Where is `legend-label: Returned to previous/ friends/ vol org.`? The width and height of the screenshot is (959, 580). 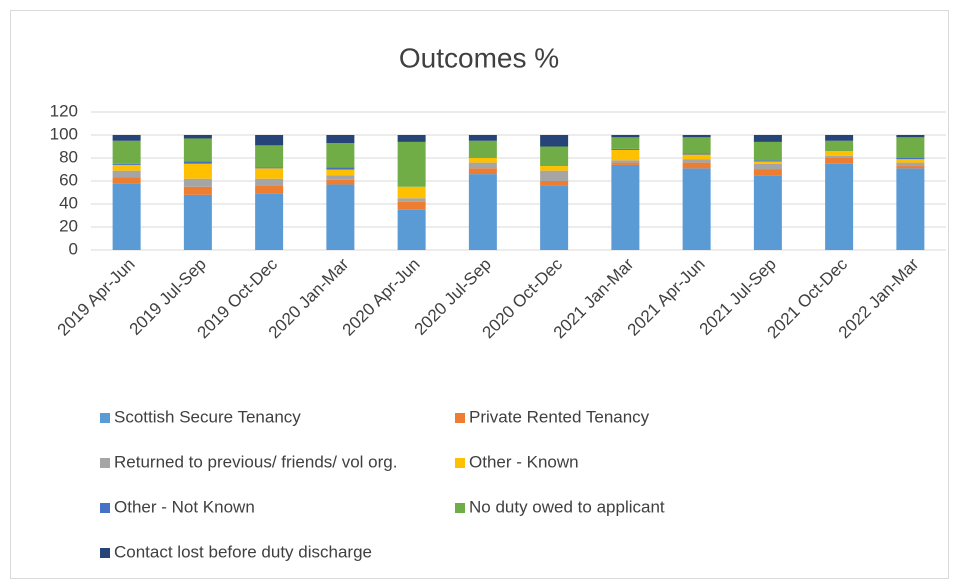 legend-label: Returned to previous/ friends/ vol org. is located at coordinates (255, 461).